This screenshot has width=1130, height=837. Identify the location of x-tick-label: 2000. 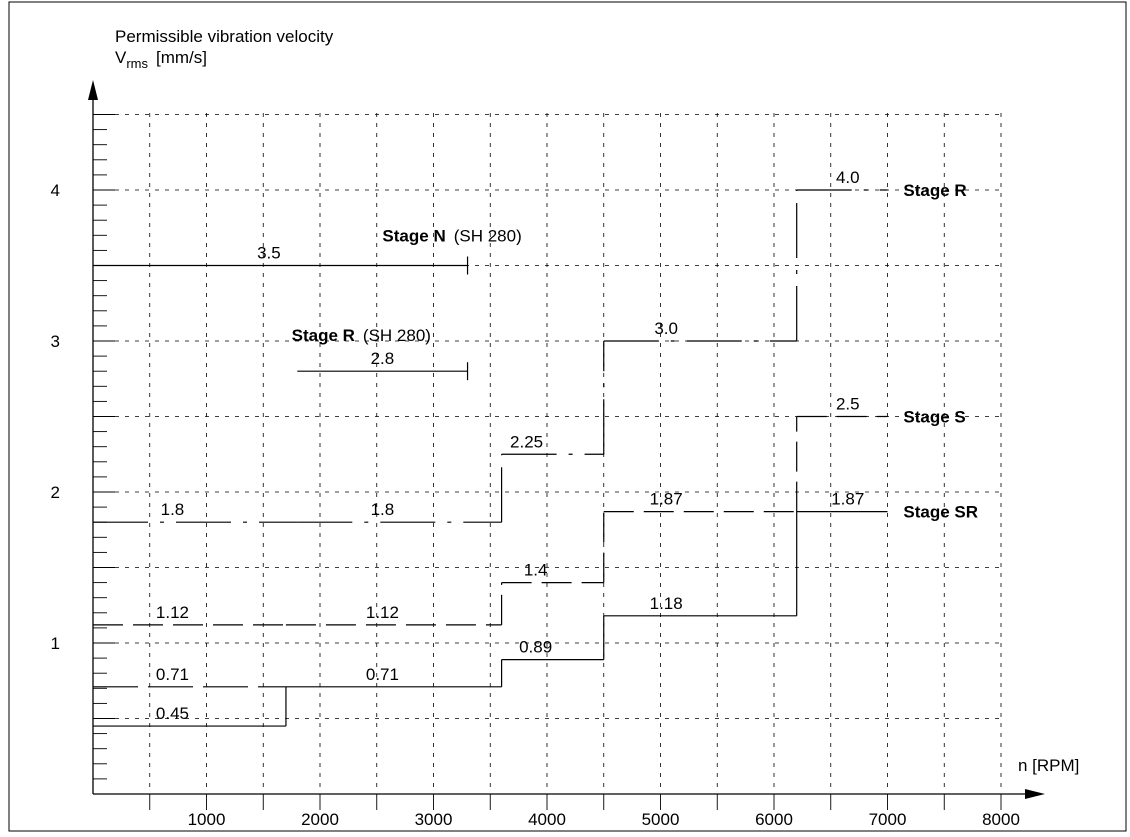
(320, 819).